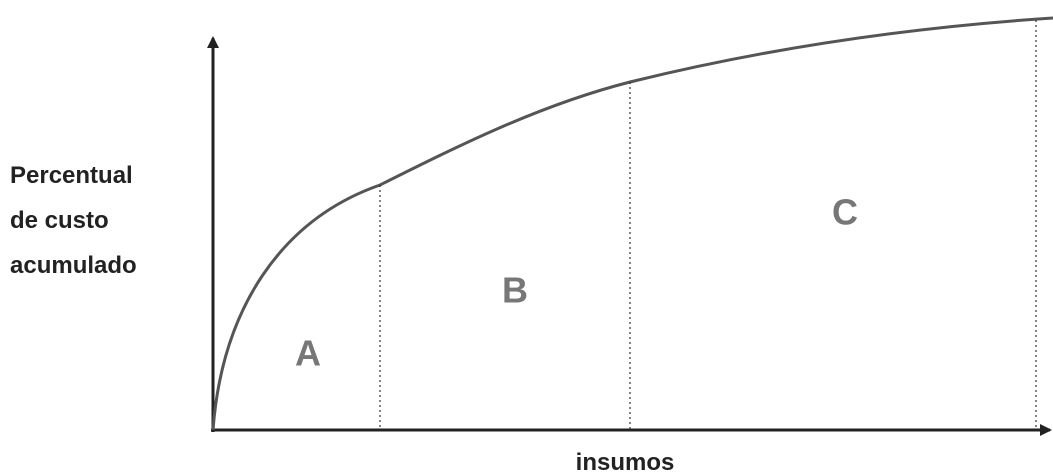 The image size is (1053, 475). Describe the element at coordinates (73, 265) in the screenshot. I see `y-axis-label: acumulado` at that location.